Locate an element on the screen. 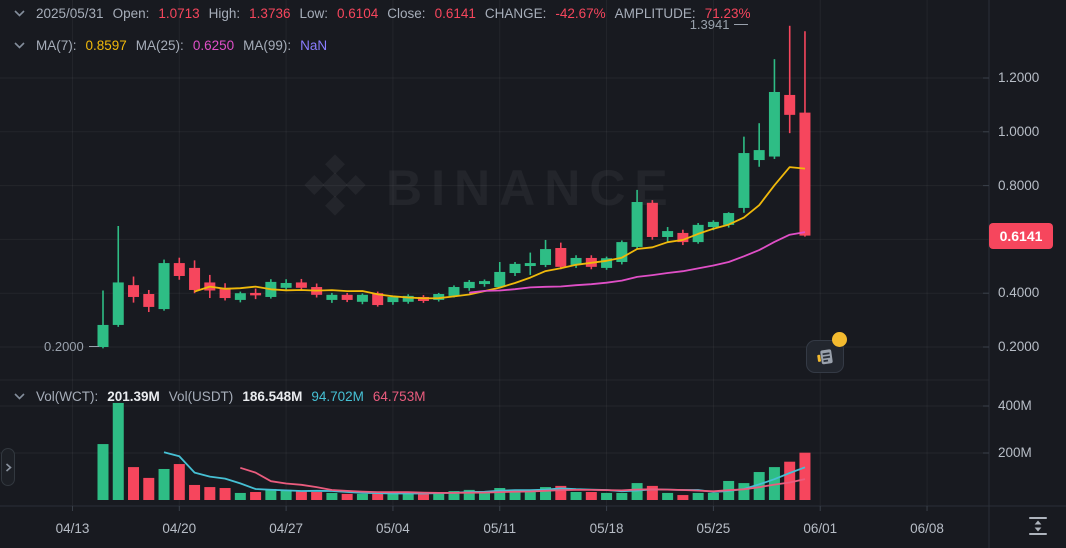 The height and width of the screenshot is (548, 1066). mavol5-value: 94.702M is located at coordinates (337, 396).